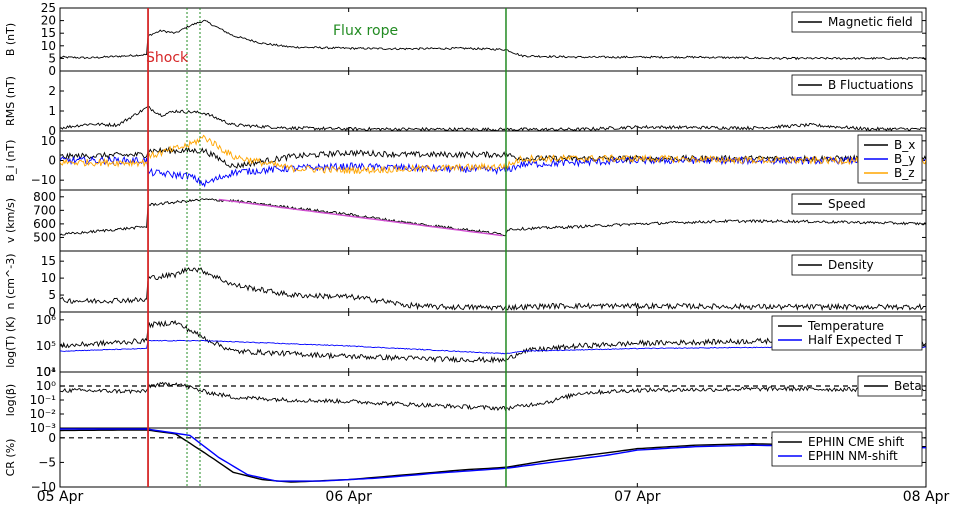 The height and width of the screenshot is (505, 961). What do you see at coordinates (44, 210) in the screenshot?
I see `y-tick-label: 700` at bounding box center [44, 210].